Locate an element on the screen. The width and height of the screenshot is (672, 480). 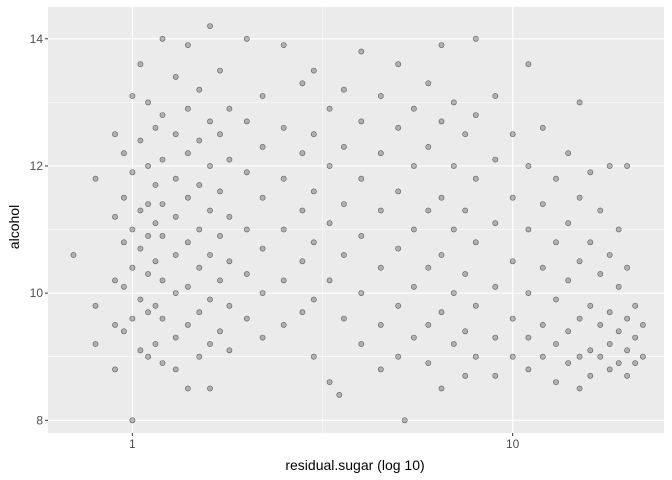
y-tick-label: 12 is located at coordinates (37, 166).